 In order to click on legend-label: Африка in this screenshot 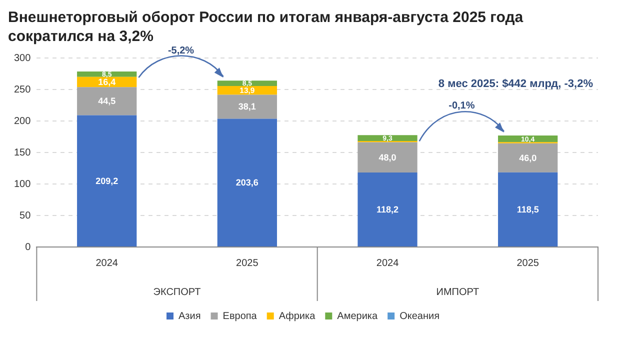, I will do `click(297, 316)`.